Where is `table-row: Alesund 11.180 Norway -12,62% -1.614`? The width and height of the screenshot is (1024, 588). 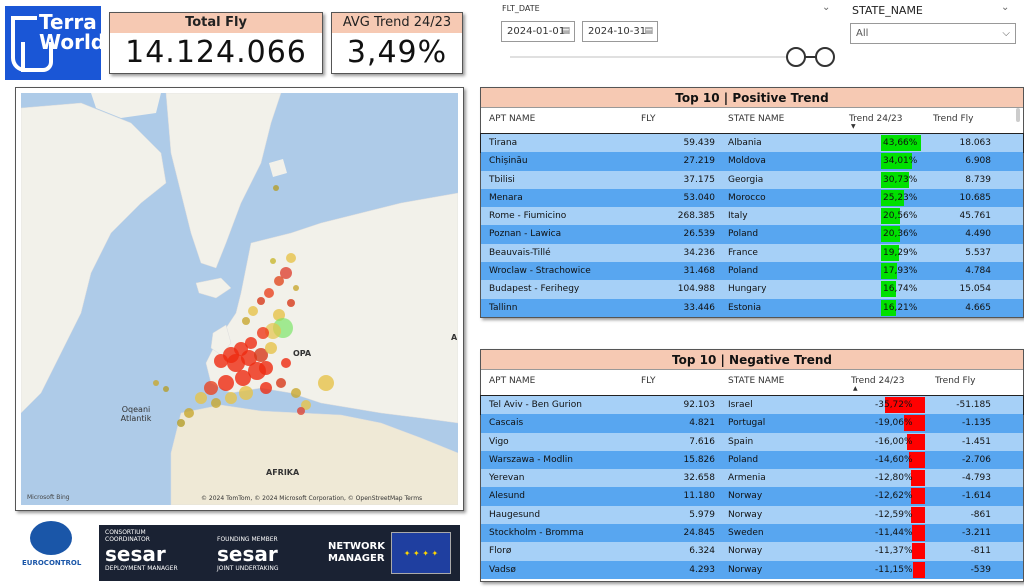
table-row: Alesund 11.180 Norway -12,62% -1.614 is located at coordinates (752, 496).